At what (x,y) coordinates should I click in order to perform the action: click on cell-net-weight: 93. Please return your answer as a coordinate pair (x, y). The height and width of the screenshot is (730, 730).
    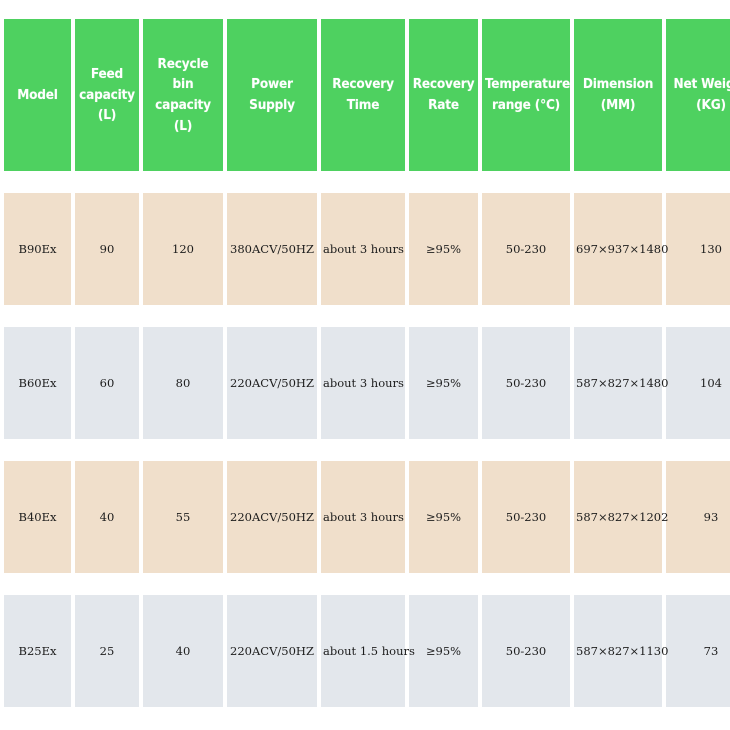
    Looking at the image, I should click on (698, 517).